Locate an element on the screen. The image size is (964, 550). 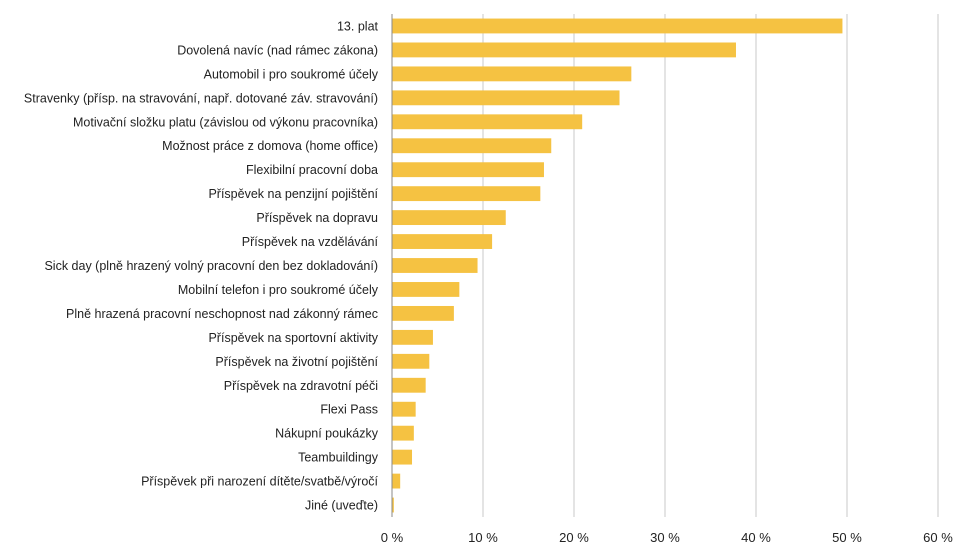
x-tick-label: 40 % is located at coordinates (756, 537).